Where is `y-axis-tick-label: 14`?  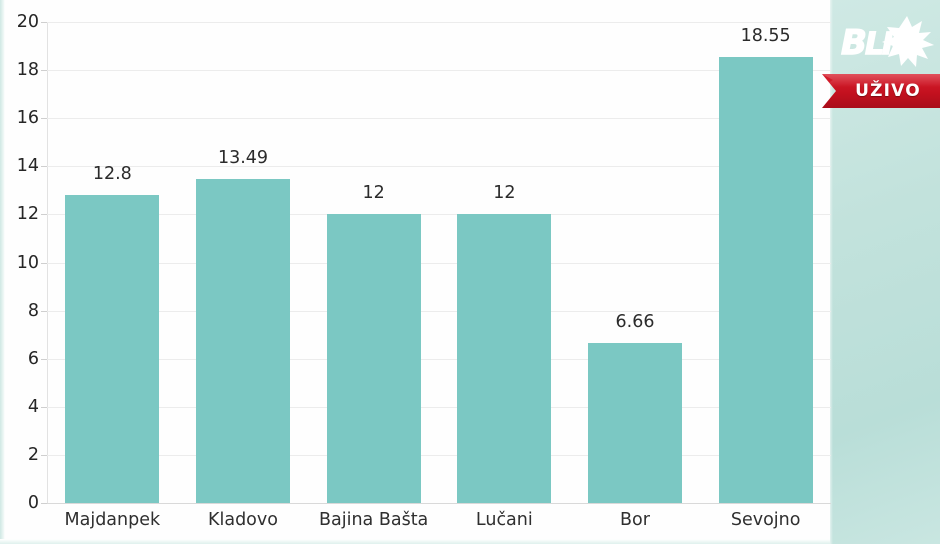 y-axis-tick-label: 14 is located at coordinates (27, 166).